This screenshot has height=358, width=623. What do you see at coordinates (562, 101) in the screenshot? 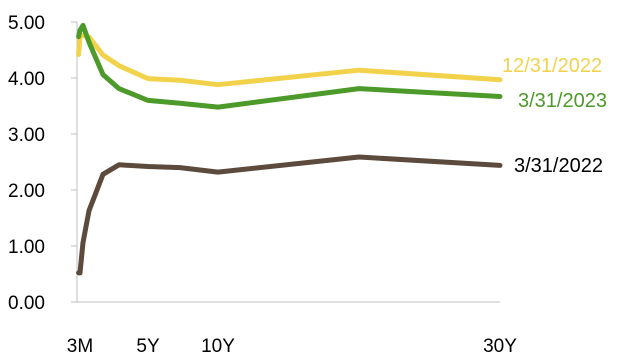
I see `series-label-1: 3/31/2023` at bounding box center [562, 101].